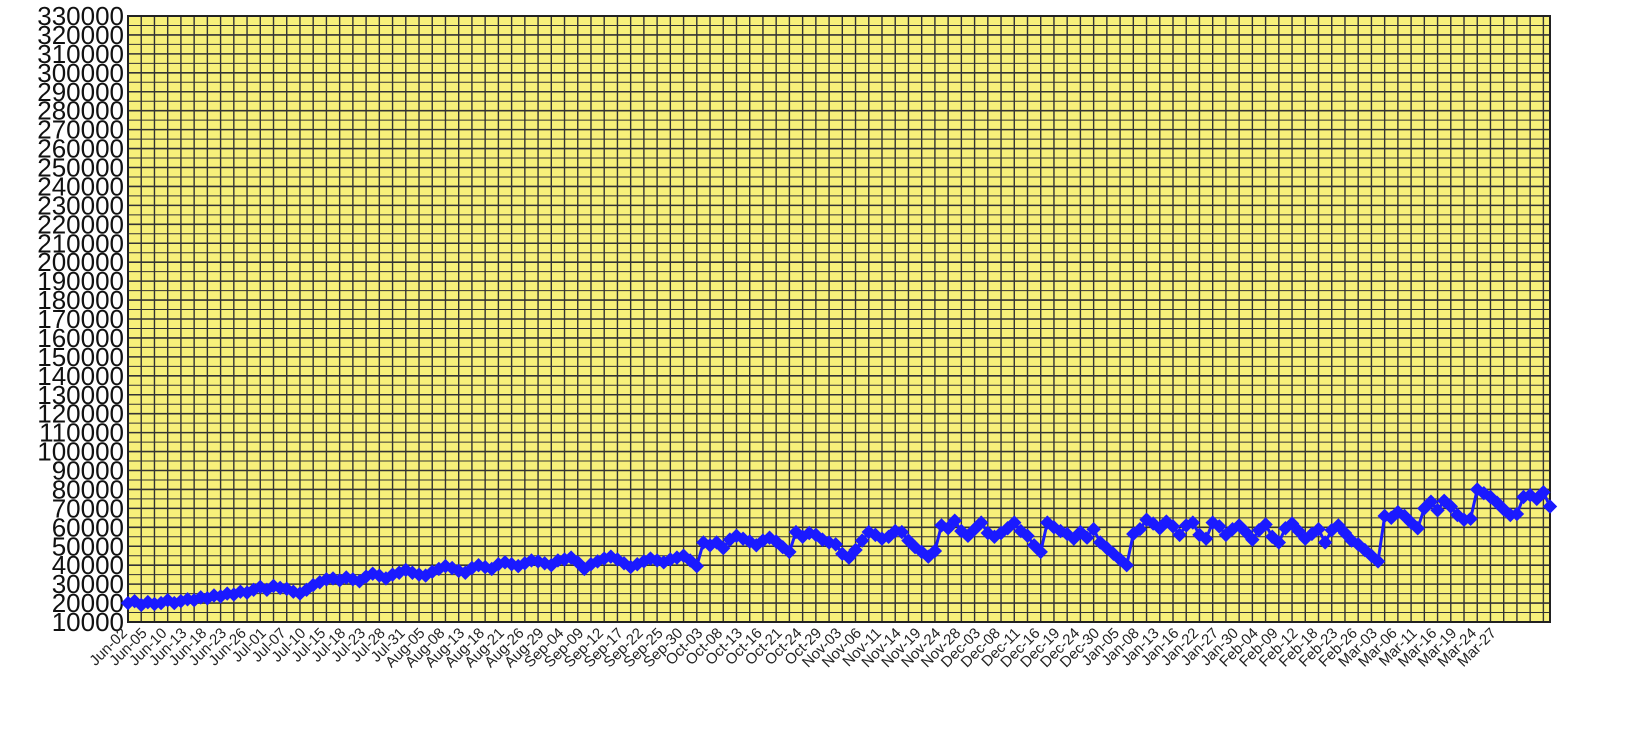 This screenshot has height=742, width=1645. I want to click on y-tick-label: 280000, so click(80, 111).